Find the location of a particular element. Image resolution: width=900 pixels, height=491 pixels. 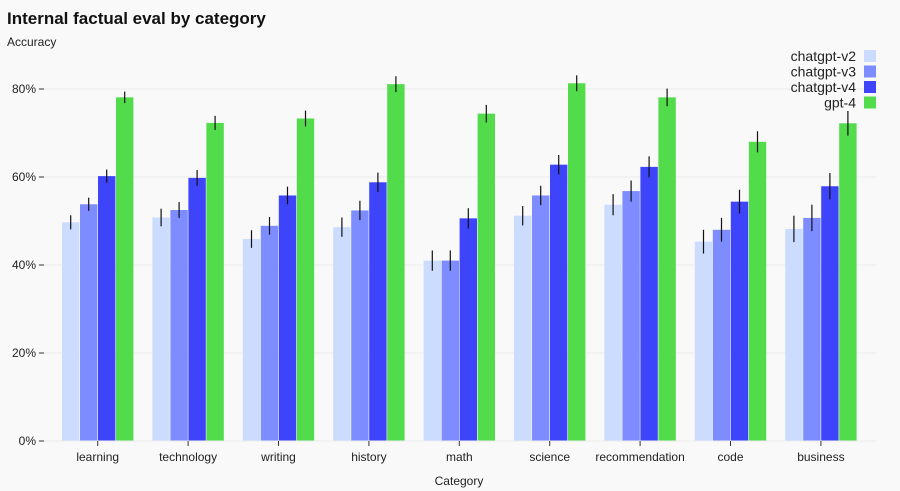

legend-swatch-chatgpt-v3 is located at coordinates (870, 71).